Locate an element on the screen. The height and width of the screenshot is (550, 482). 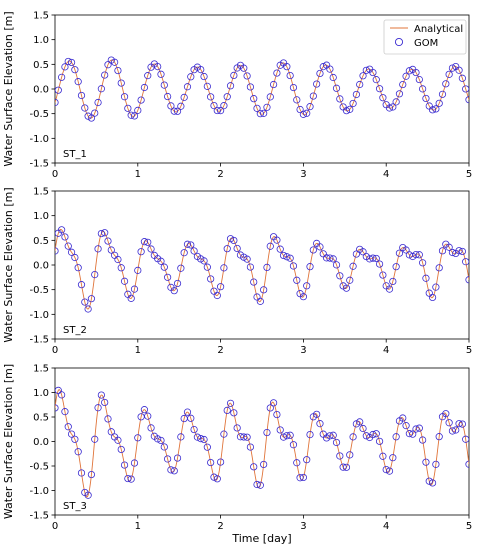
y-tick-label: -0.5 is located at coordinates (39, 290).